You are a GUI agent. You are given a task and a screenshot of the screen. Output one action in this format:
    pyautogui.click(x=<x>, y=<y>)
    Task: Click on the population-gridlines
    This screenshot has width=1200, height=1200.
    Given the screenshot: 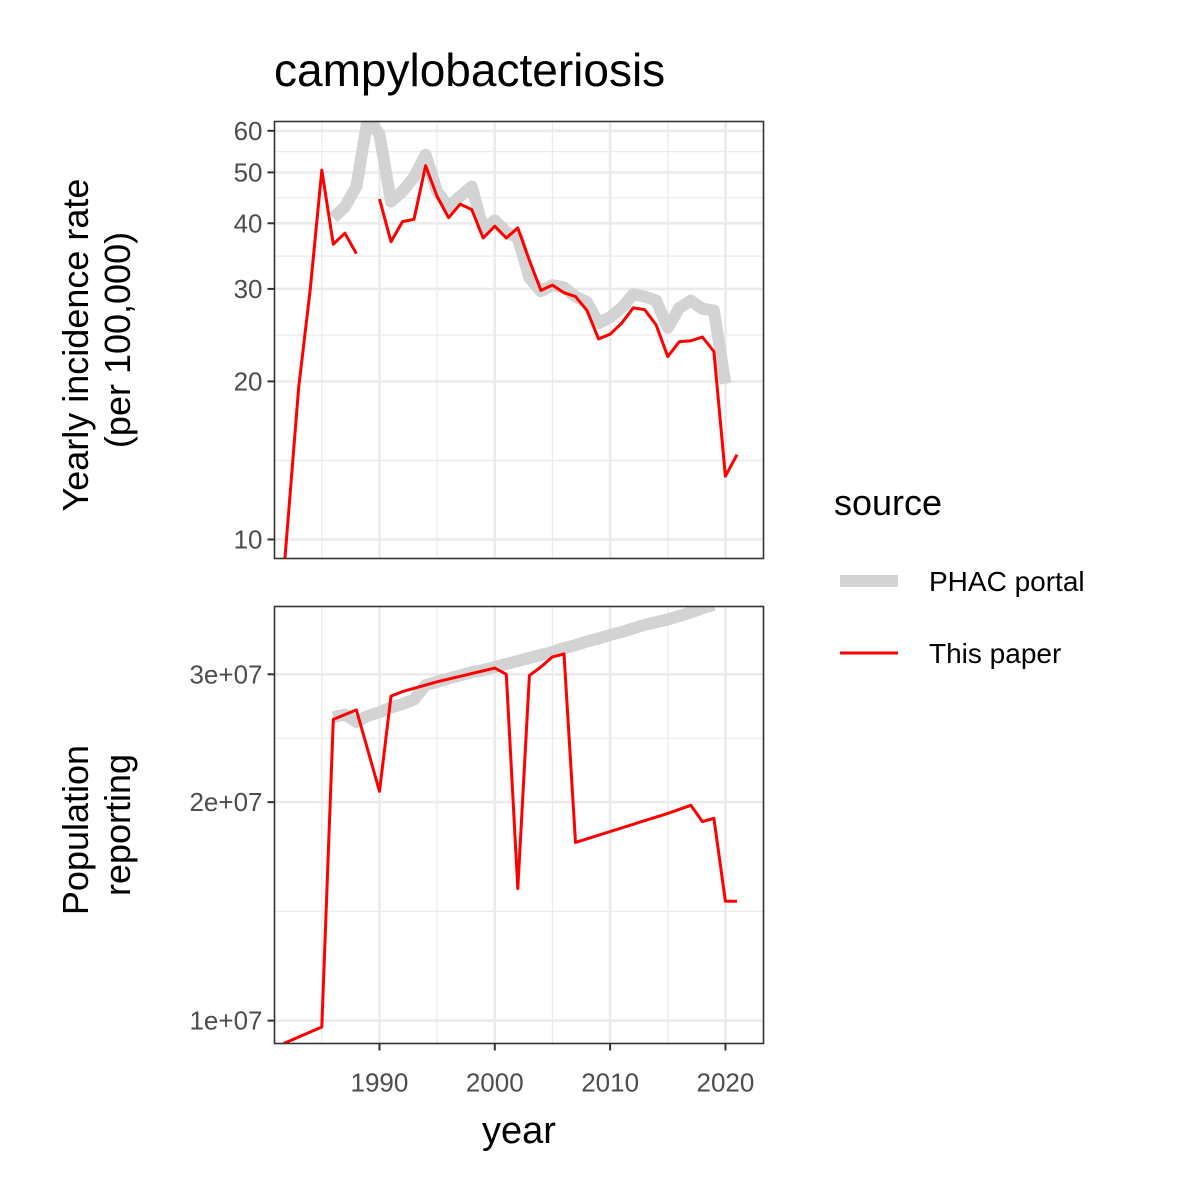 What is the action you would take?
    pyautogui.click(x=519, y=825)
    